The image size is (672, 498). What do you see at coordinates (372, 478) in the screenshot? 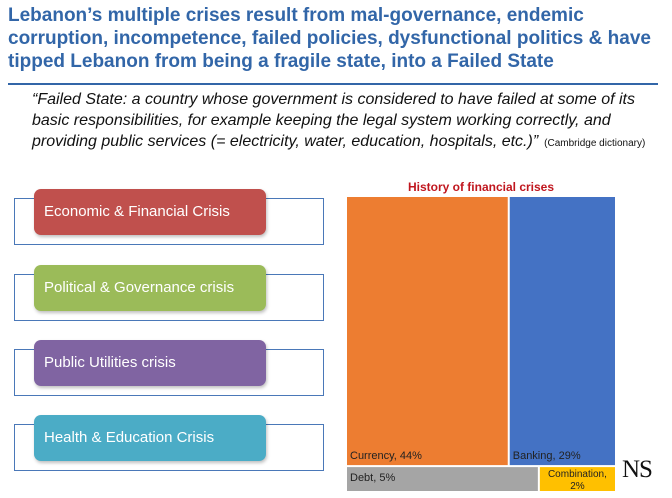
I see `treemap-label-debt: Debt, 5%` at bounding box center [372, 478].